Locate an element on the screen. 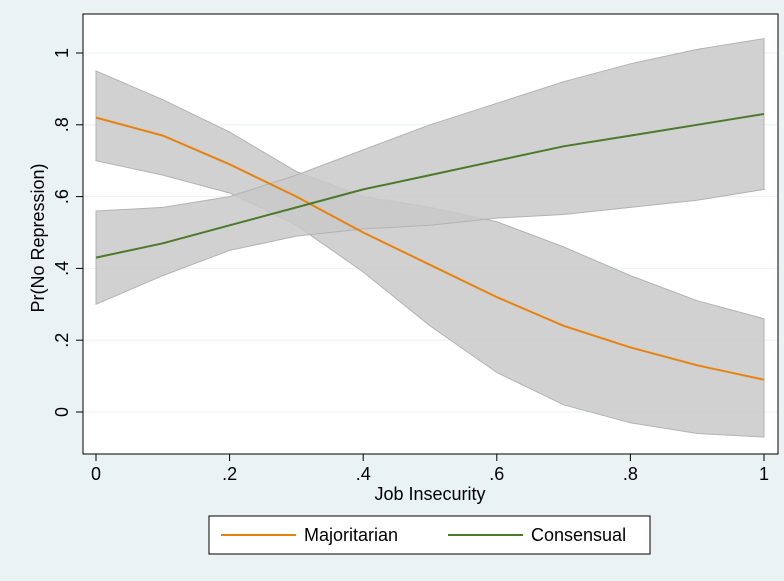 The height and width of the screenshot is (581, 784). y-tick-label-4: .8 is located at coordinates (62, 124).